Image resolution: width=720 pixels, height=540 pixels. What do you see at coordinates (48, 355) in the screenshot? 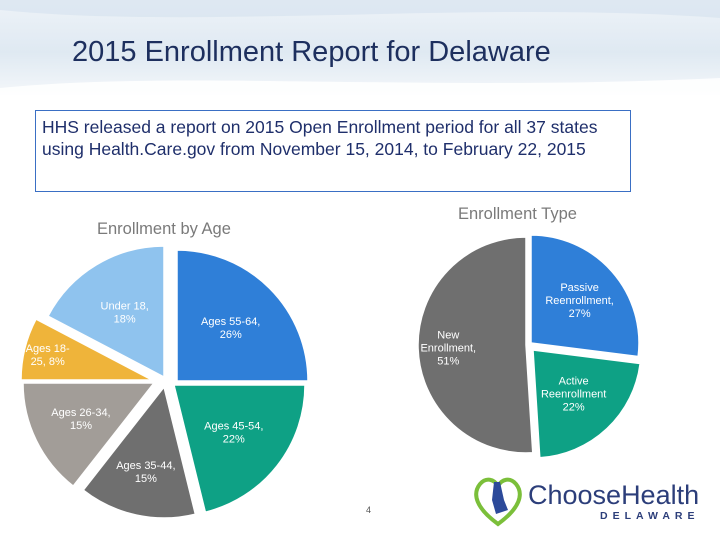
I see `age-slice-label-4: Ages 18-25, 8%` at bounding box center [48, 355].